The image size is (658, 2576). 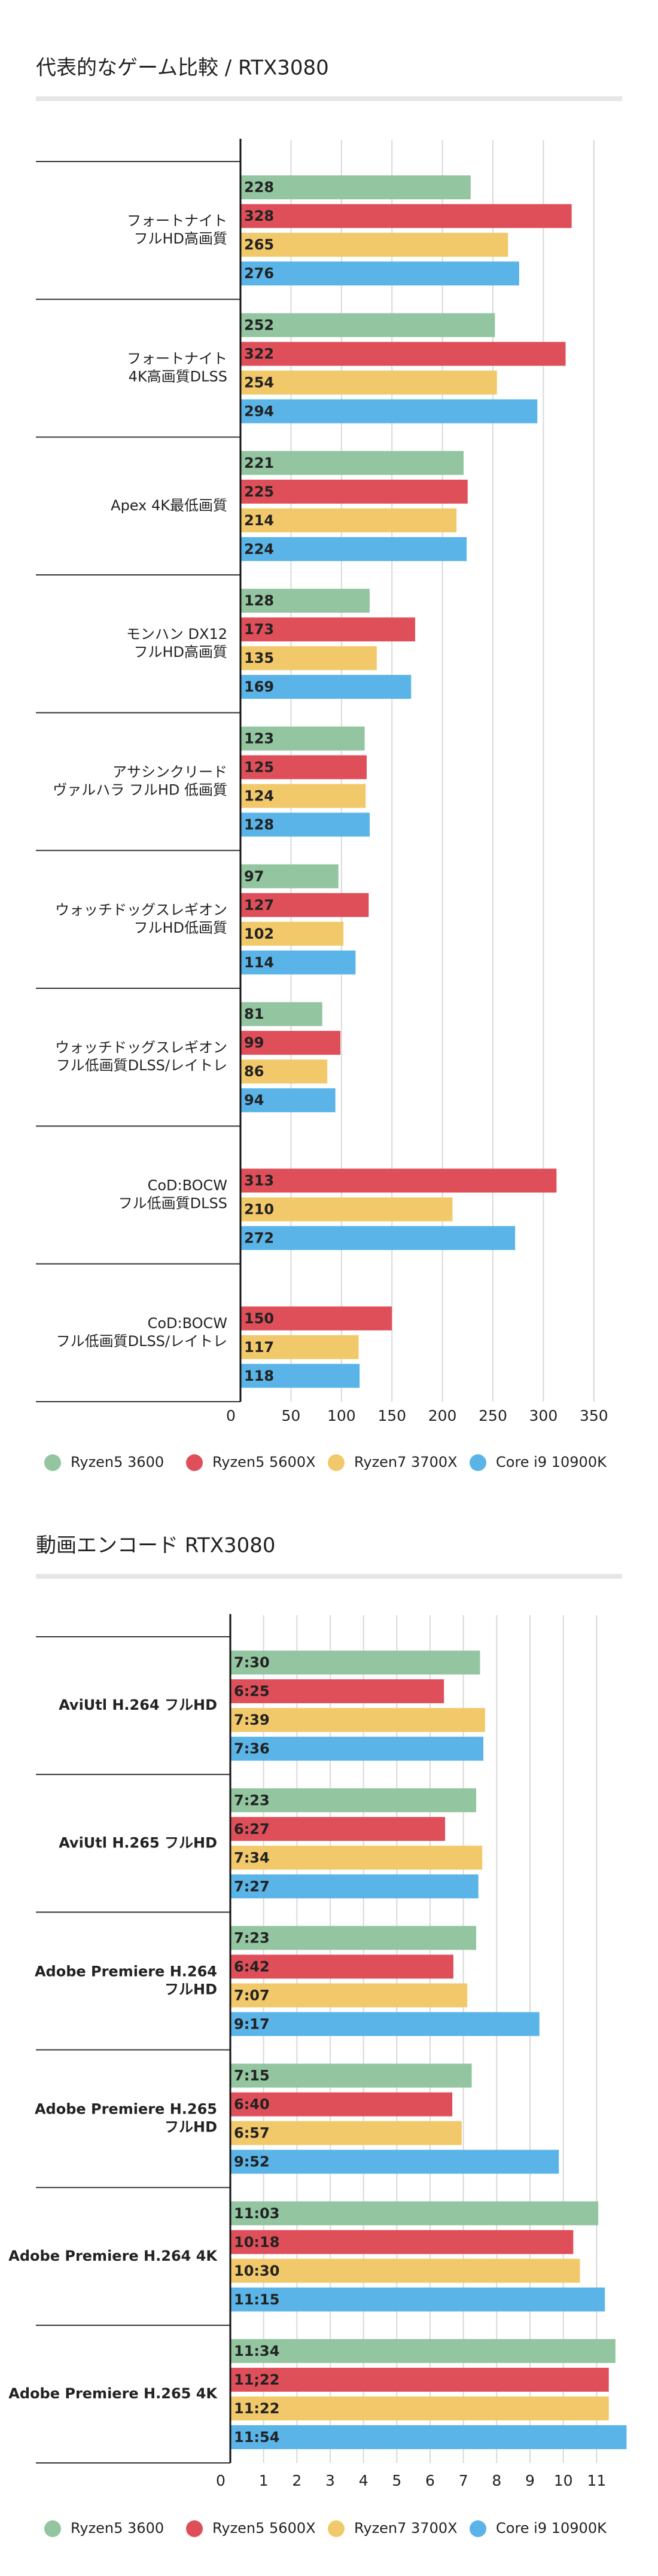 I want to click on value-label: 125, so click(x=259, y=767).